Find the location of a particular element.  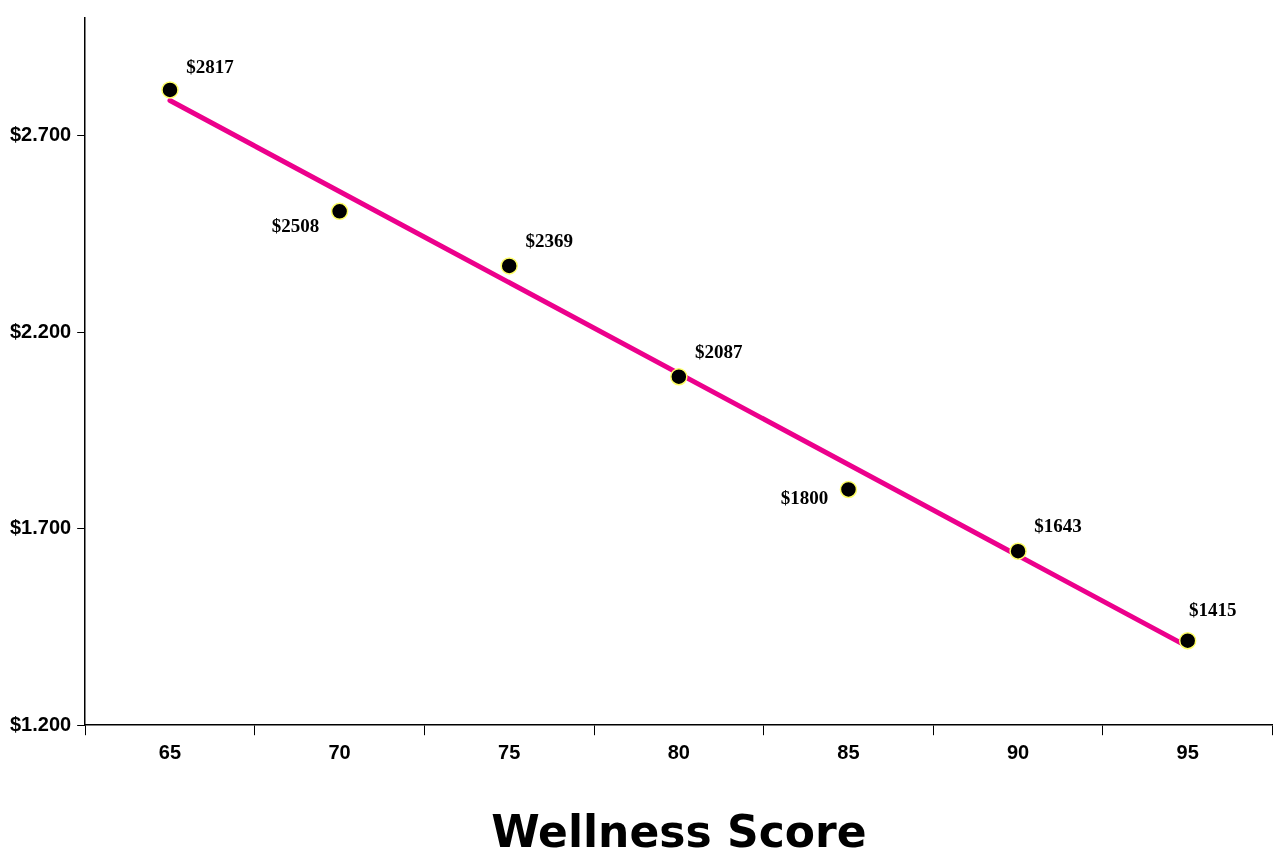

data-label: $1415 is located at coordinates (1212, 609).